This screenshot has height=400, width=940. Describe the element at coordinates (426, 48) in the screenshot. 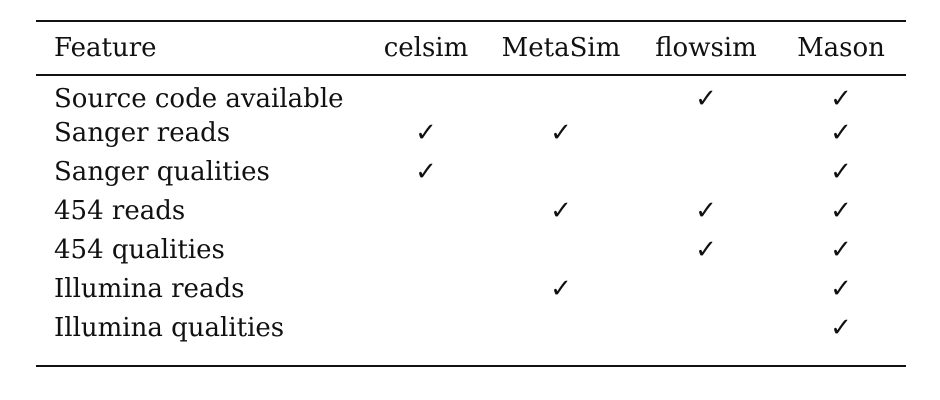

I see `header-celsim: celsim` at that location.